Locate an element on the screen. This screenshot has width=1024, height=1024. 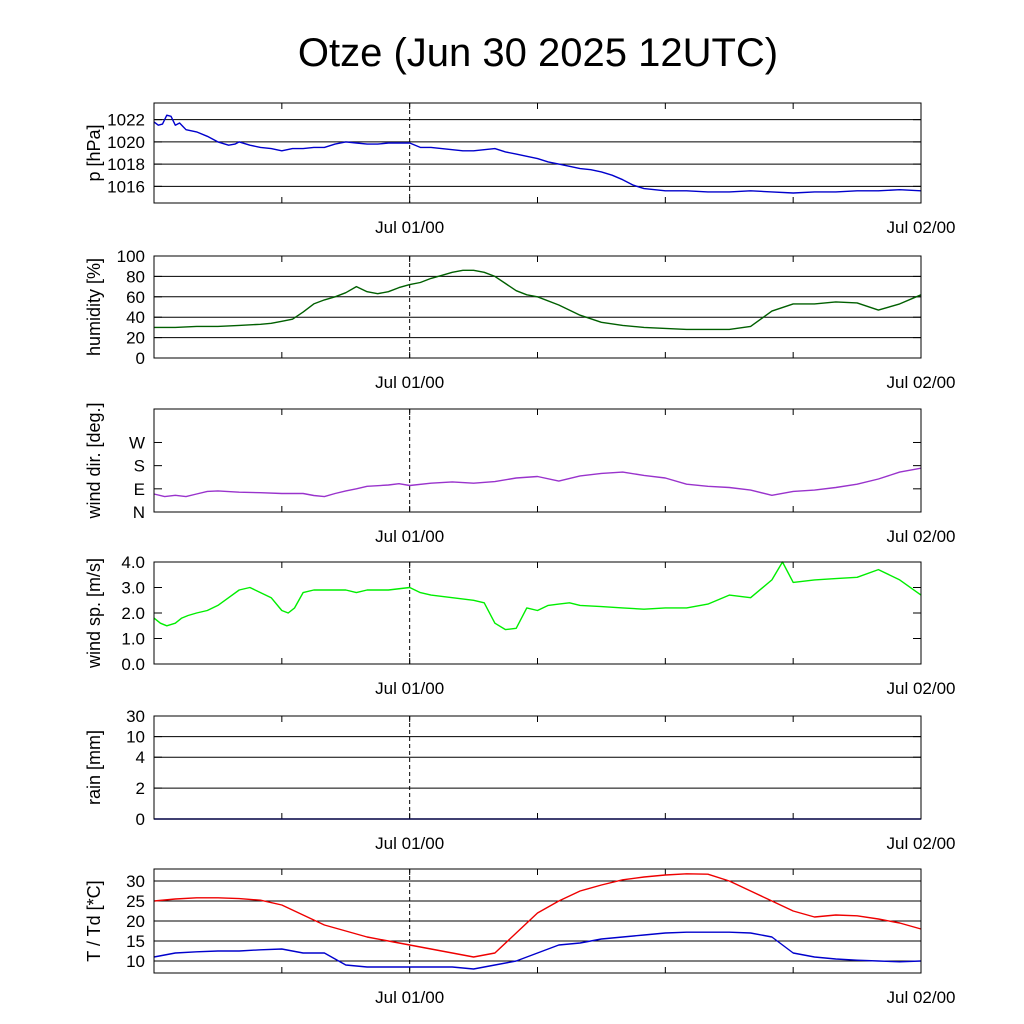
y-tick-label: S is located at coordinates (139, 466).